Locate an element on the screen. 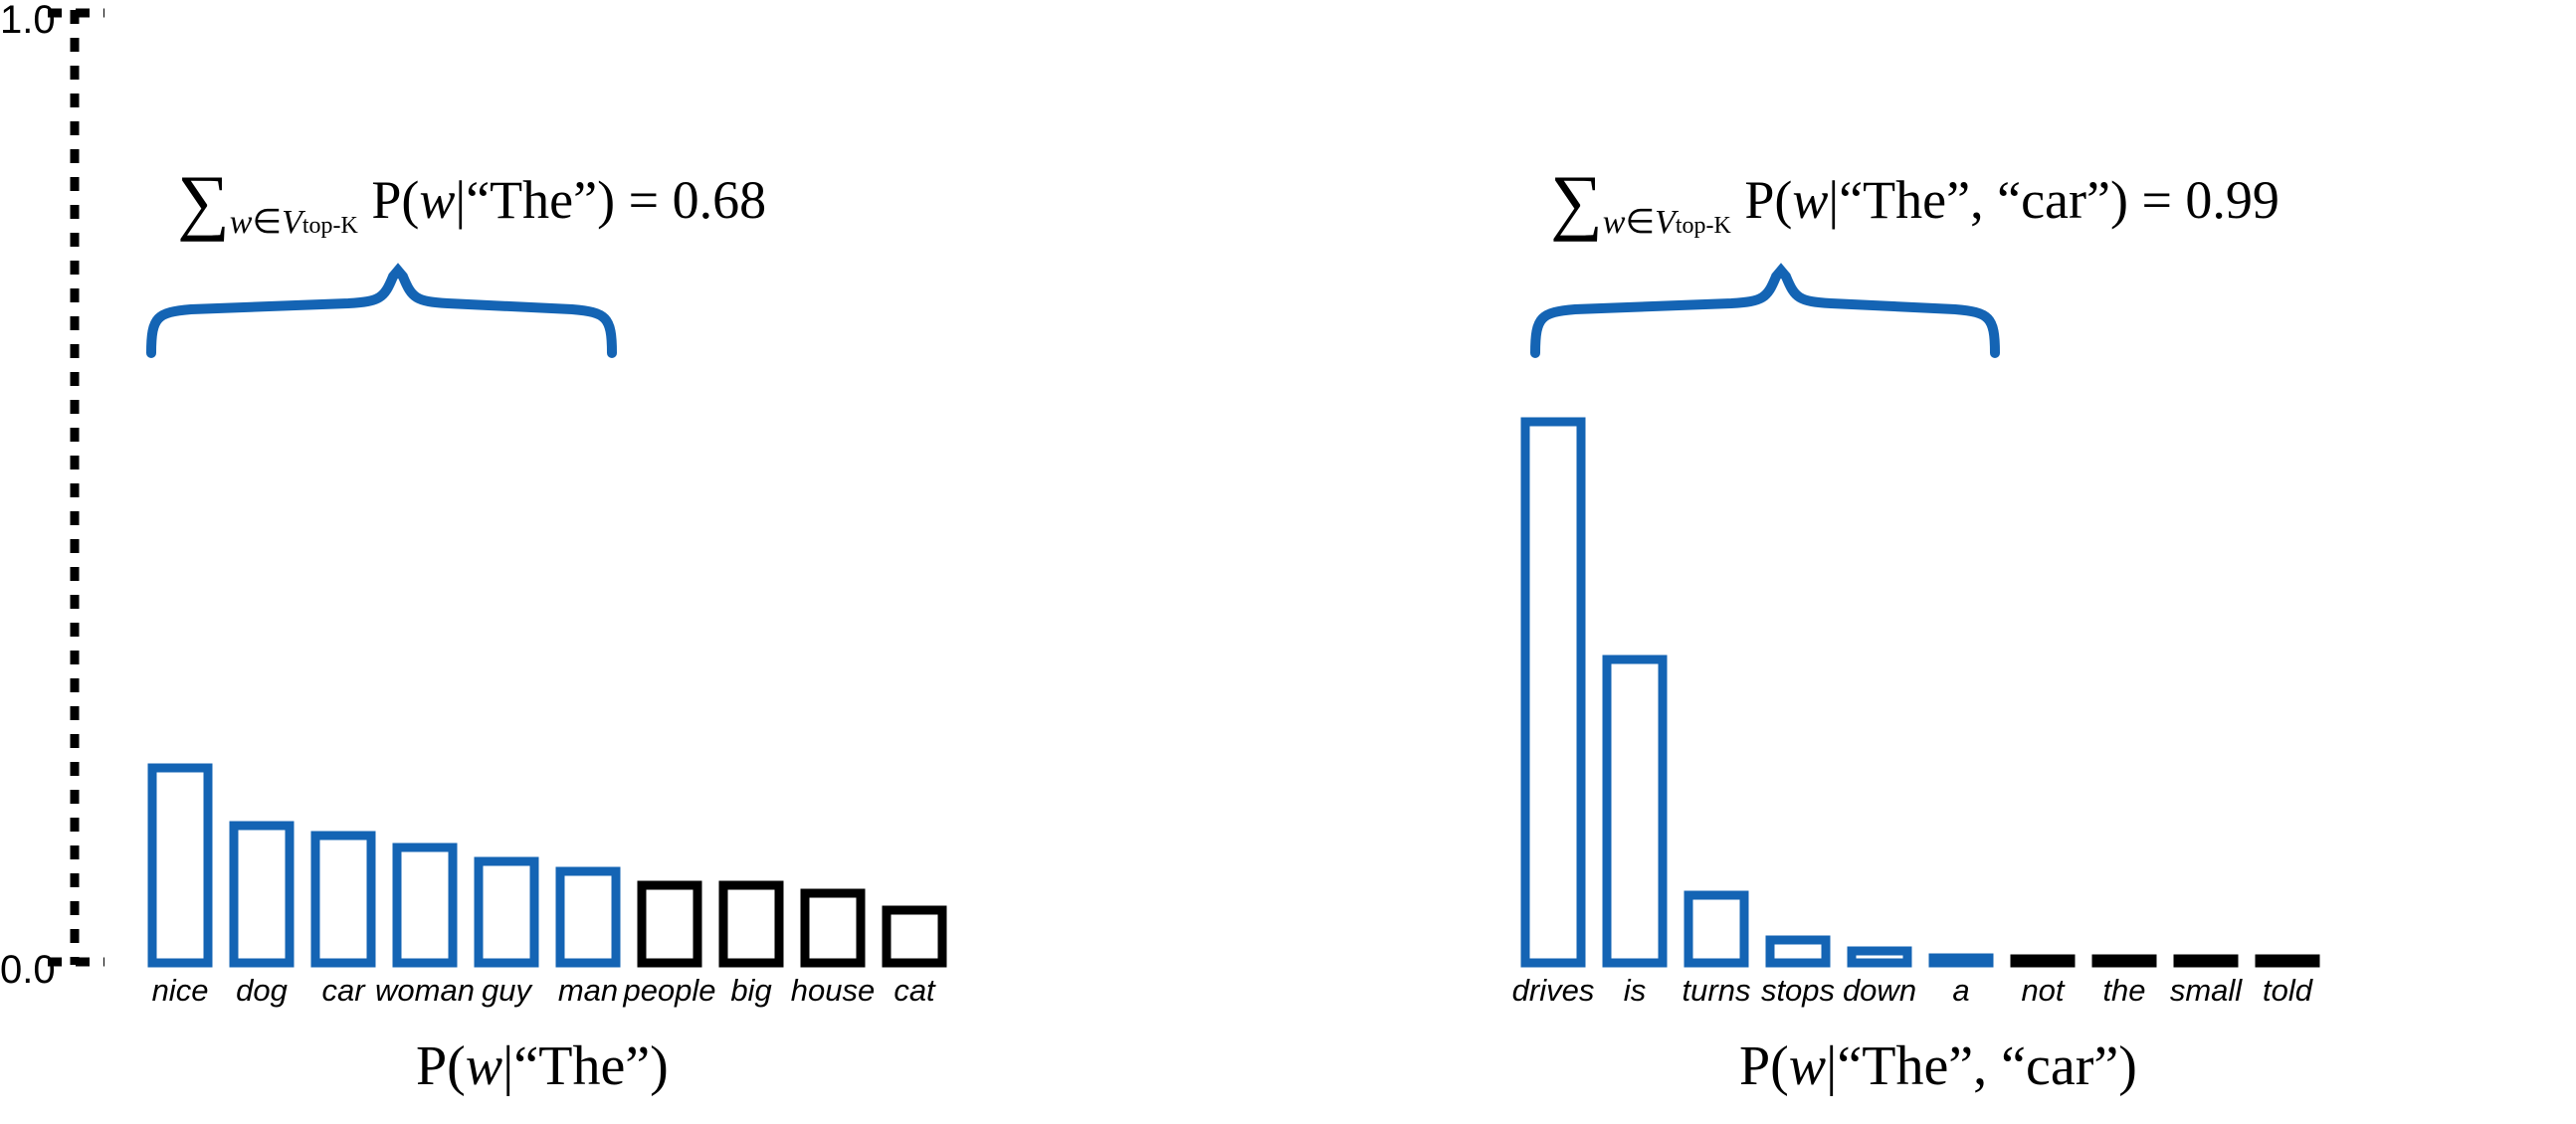  x-tick-label-left-woman: woman is located at coordinates (425, 990).